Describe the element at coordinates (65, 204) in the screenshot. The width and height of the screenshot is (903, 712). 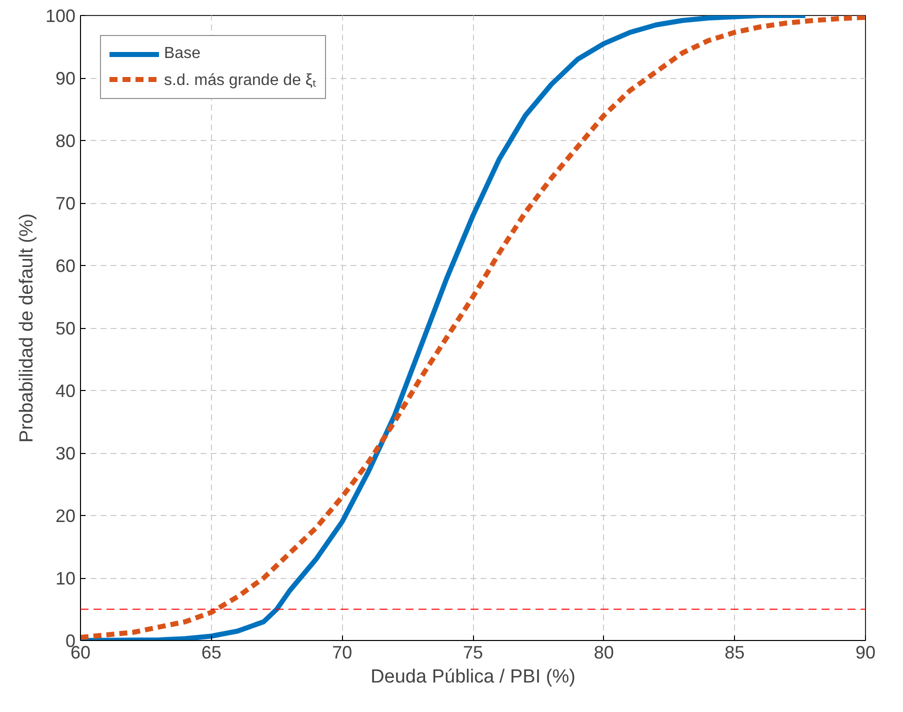
I see `y-tick-label: 70` at that location.